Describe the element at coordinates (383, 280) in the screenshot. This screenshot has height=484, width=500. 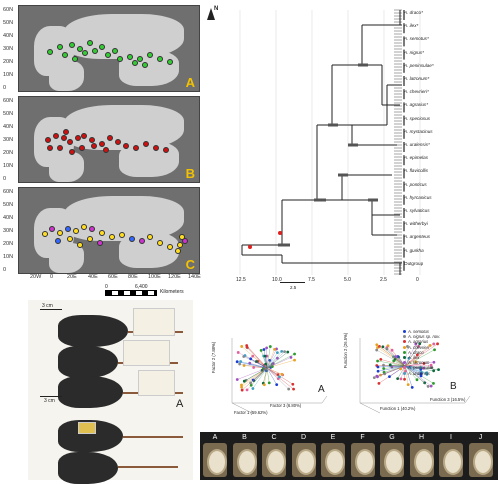
I see `tree-axis-tick: 2.5` at that location.